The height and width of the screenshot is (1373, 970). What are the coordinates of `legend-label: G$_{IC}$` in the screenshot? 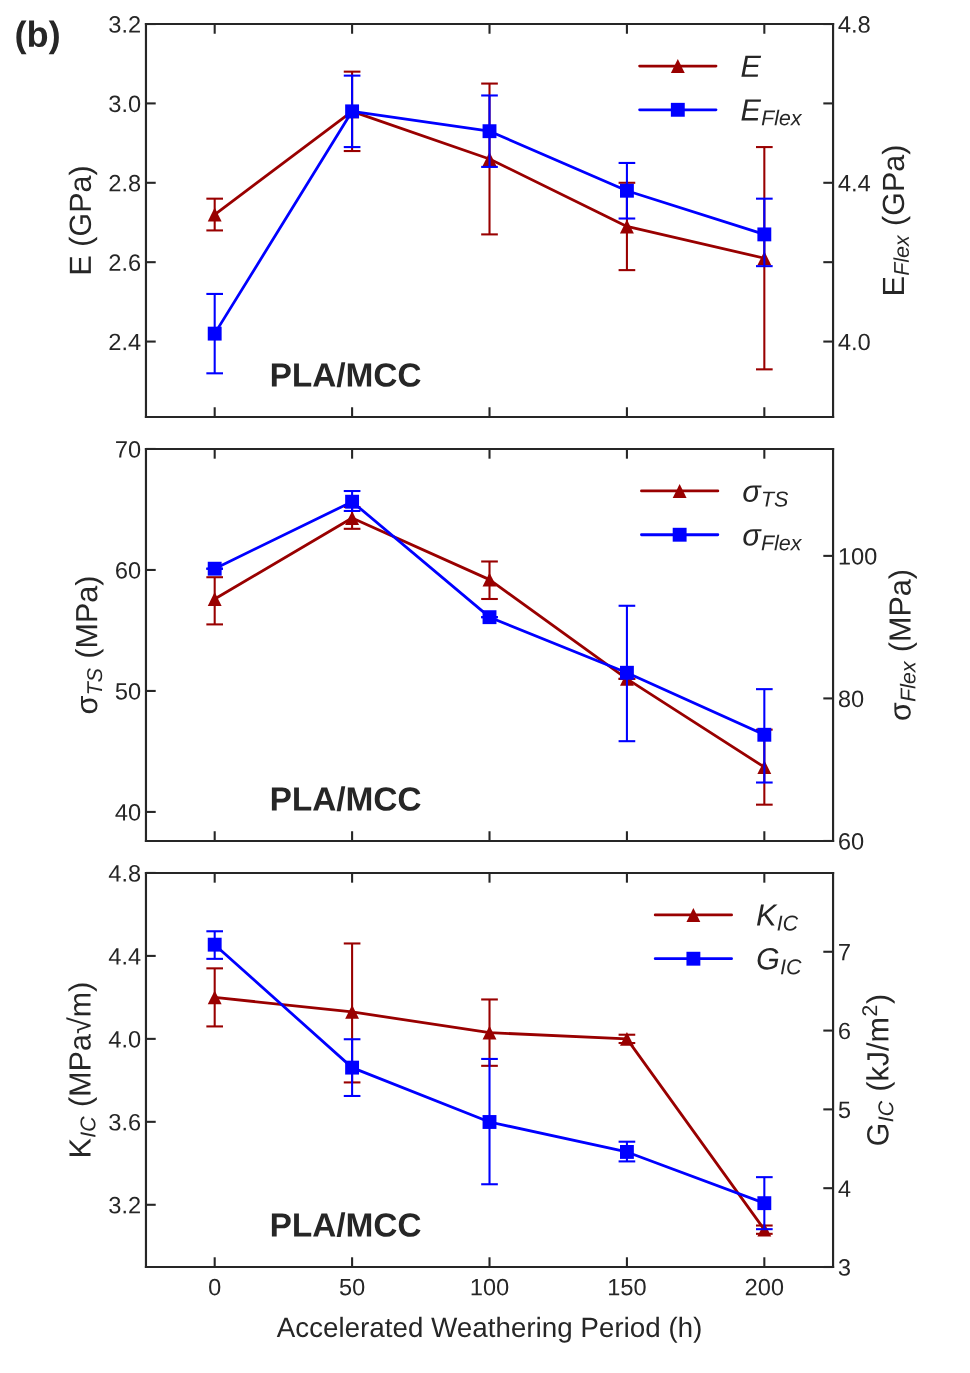 It's located at (779, 961).